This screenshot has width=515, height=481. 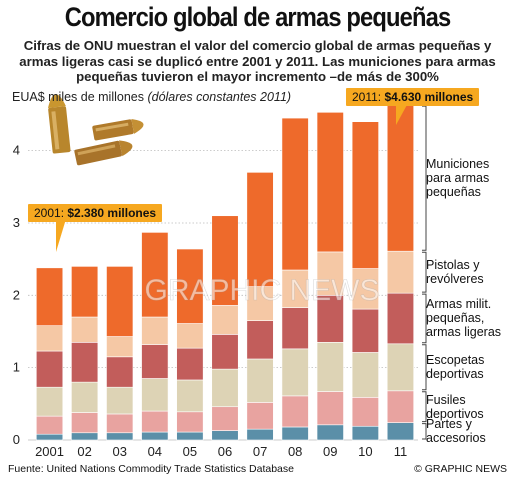 What do you see at coordinates (455, 367) in the screenshot?
I see `legend-item-2: Escopetas deportivas` at bounding box center [455, 367].